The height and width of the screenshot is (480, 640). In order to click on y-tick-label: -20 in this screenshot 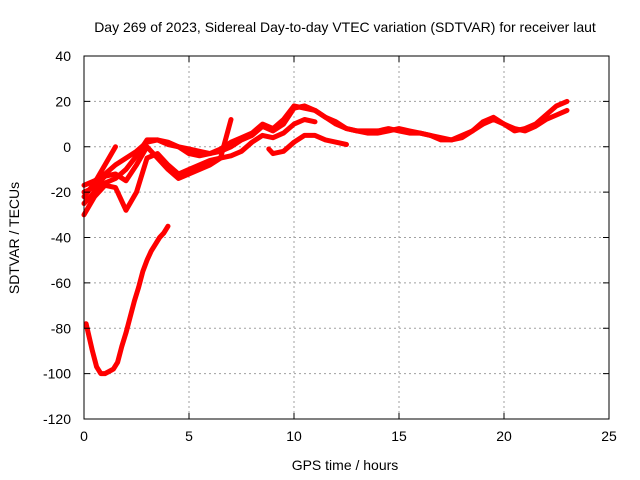, I will do `click(61, 192)`.